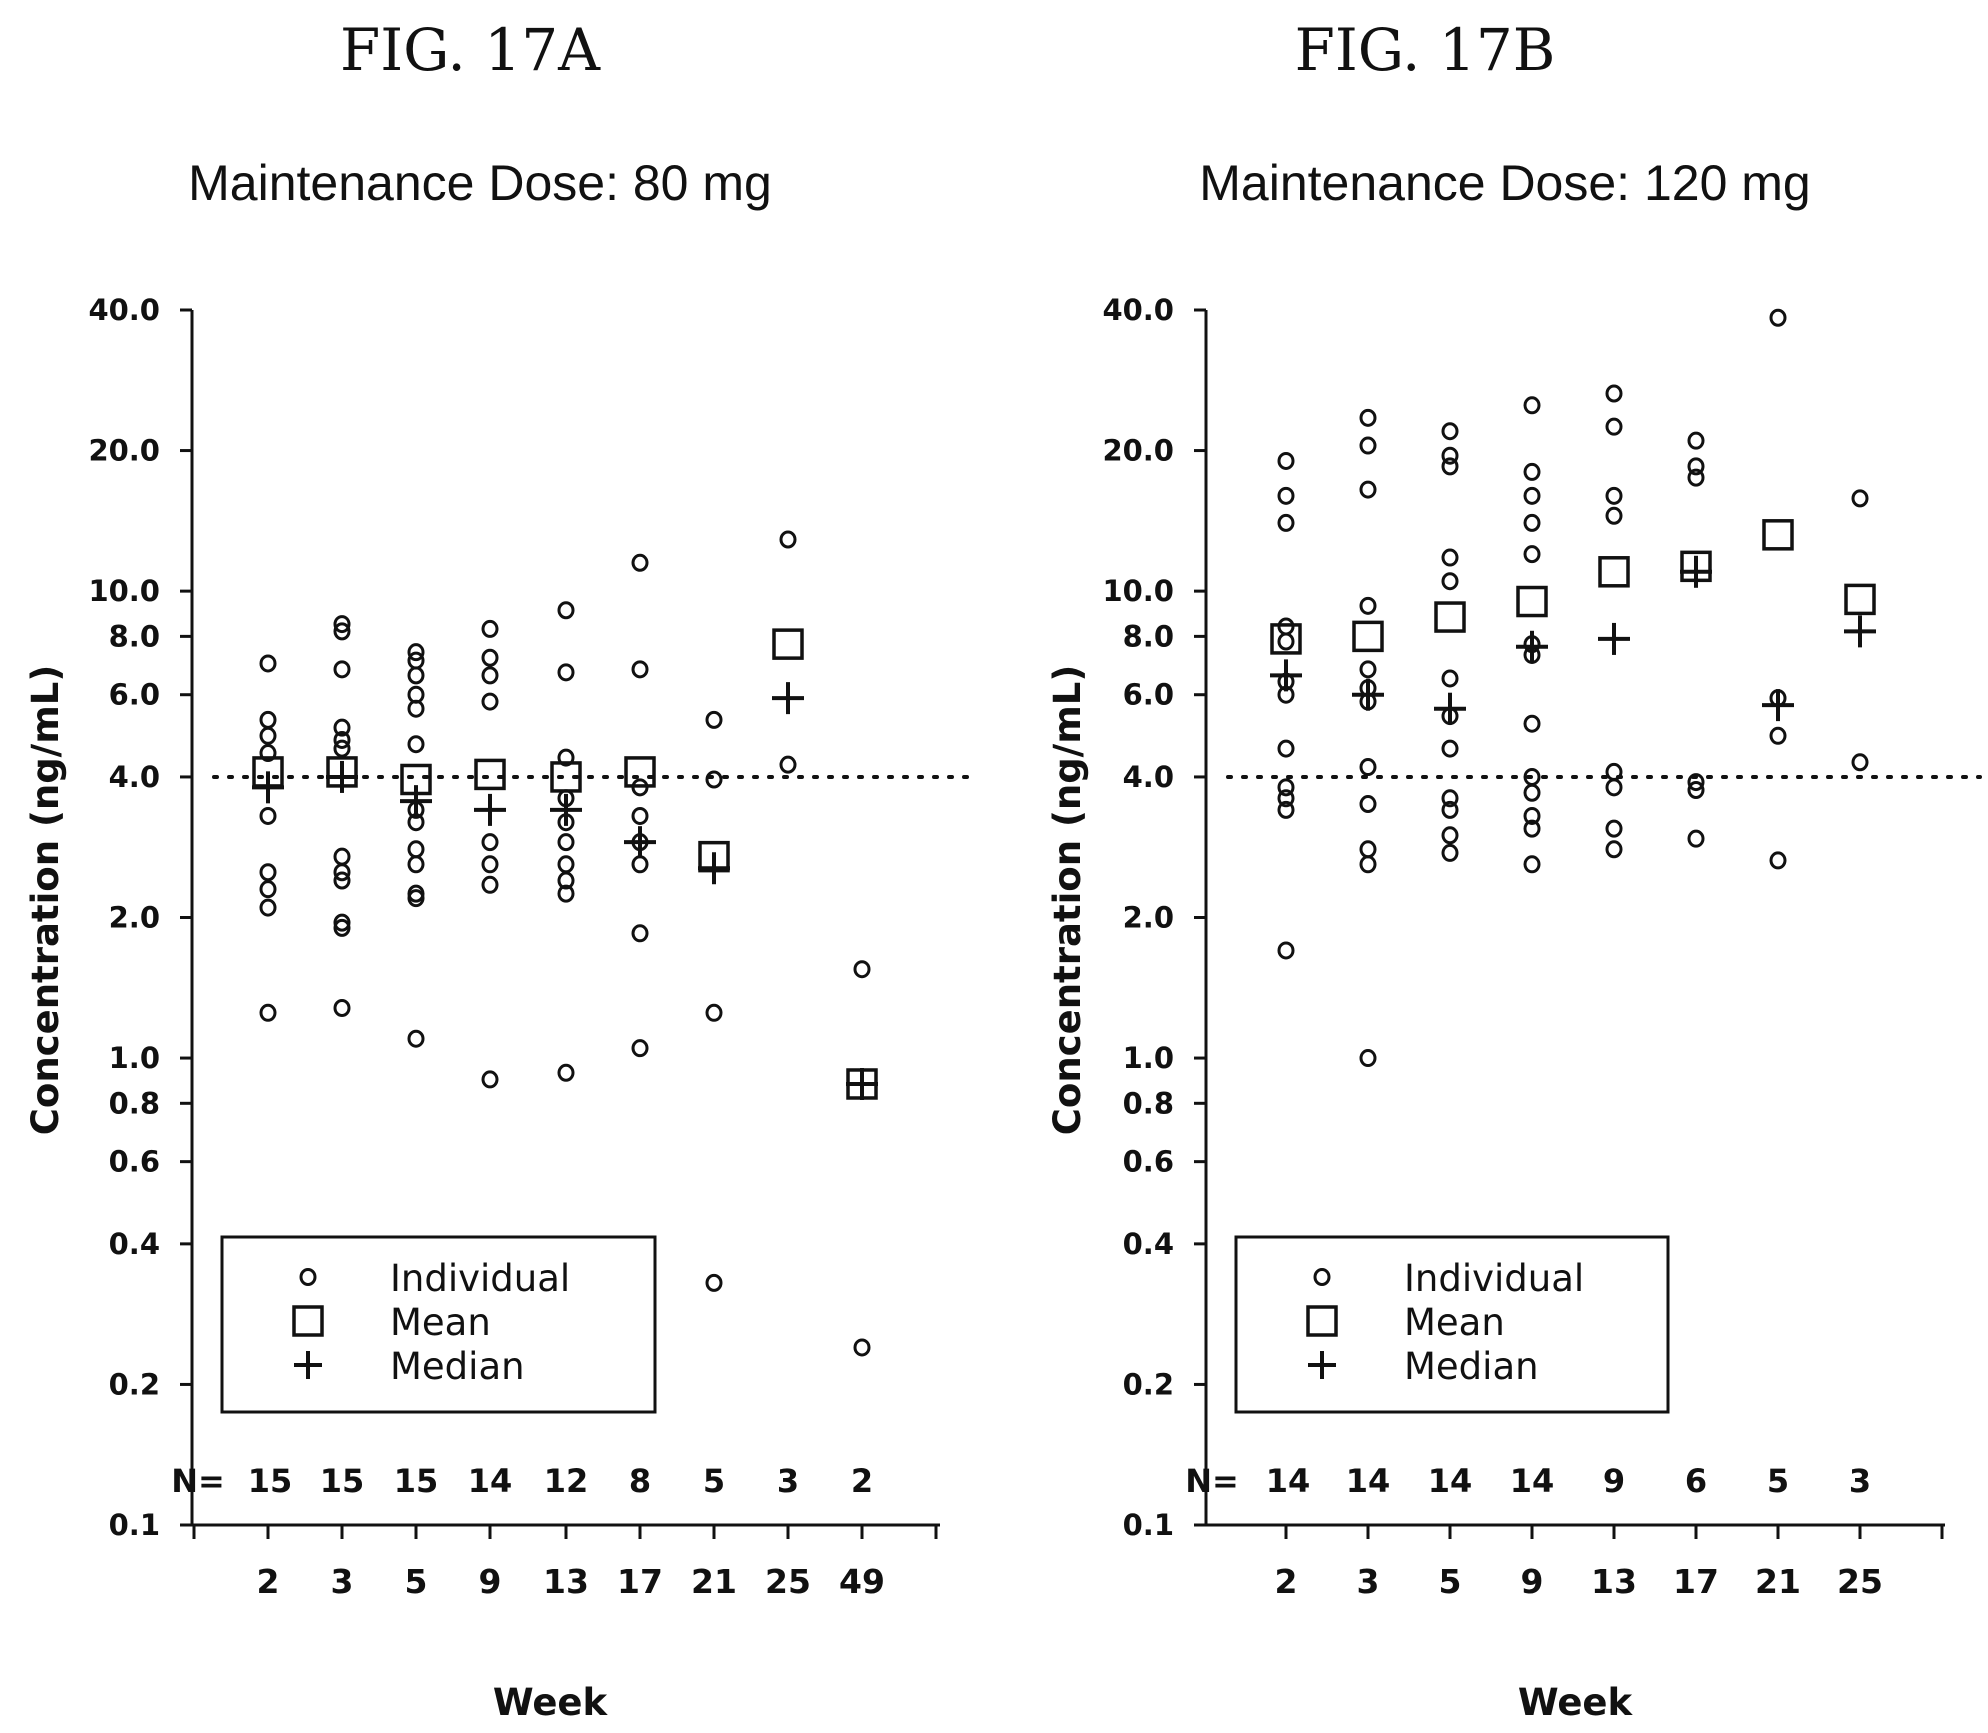 The image size is (1988, 1733). I want to click on n-count-a: 2, so click(862, 1481).